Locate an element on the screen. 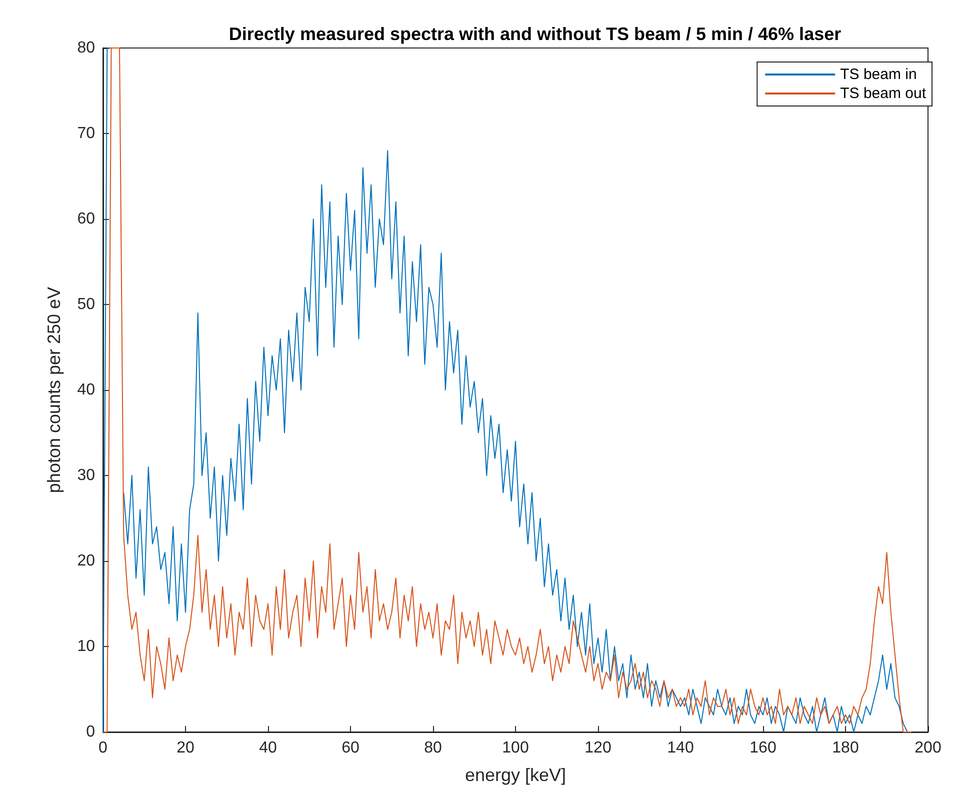  y-tick-label: 30 is located at coordinates (86, 475).